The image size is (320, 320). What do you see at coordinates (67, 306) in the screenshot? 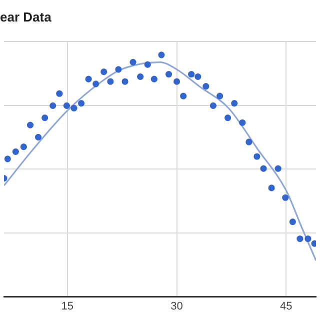
I see `x-tick-label: 15` at bounding box center [67, 306].